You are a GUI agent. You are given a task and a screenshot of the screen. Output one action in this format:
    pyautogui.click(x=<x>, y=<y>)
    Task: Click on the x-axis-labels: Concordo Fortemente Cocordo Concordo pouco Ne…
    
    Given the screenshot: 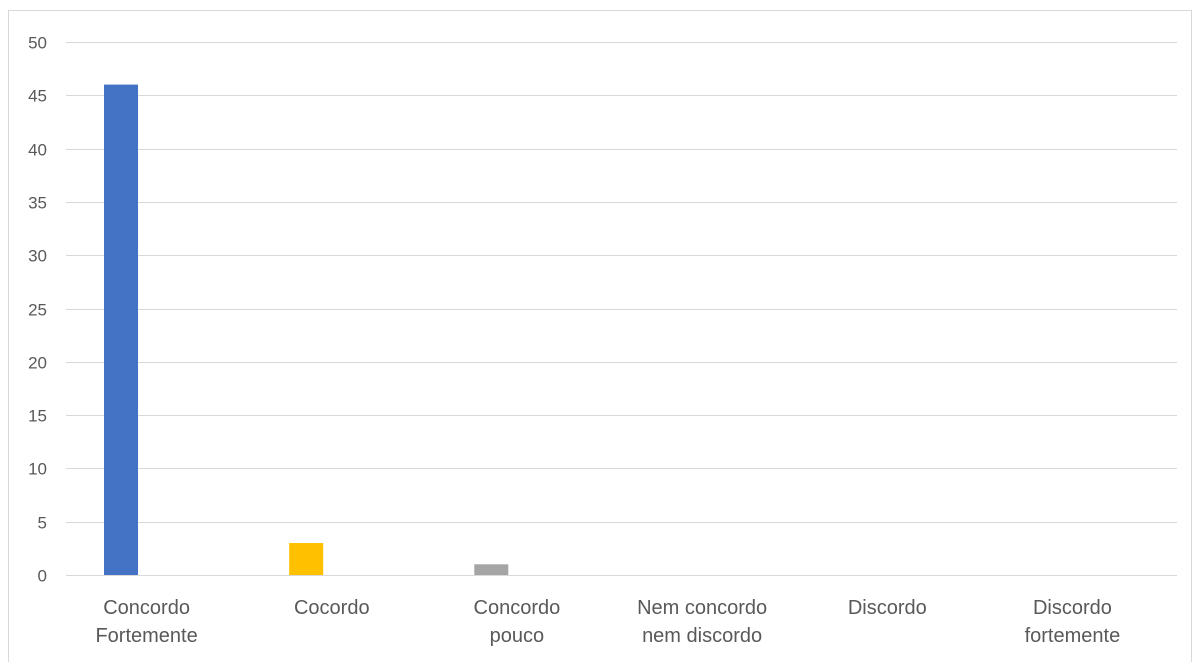 What is the action you would take?
    pyautogui.click(x=607, y=622)
    